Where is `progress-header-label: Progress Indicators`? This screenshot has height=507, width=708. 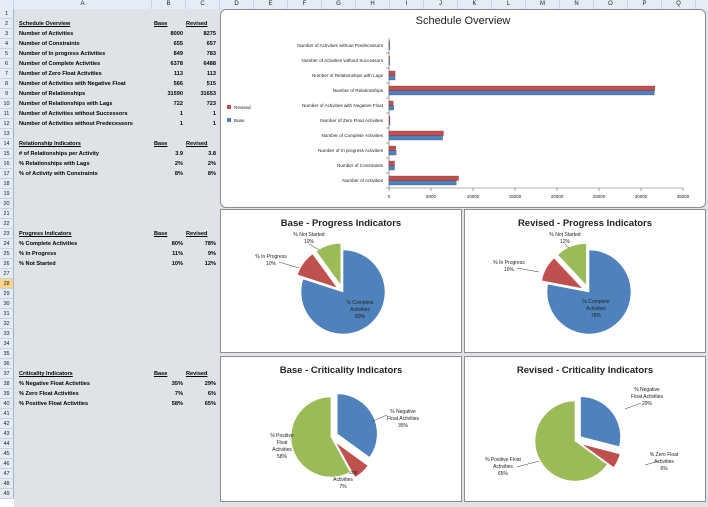
progress-header-label: Progress Indicators is located at coordinates (45, 234).